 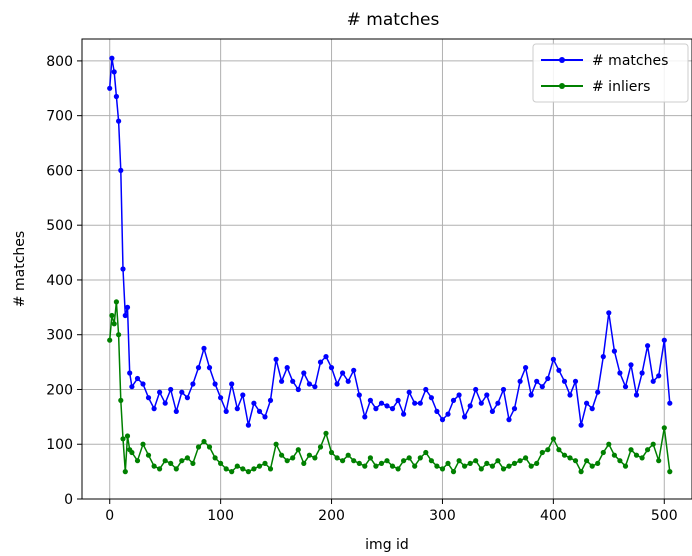 What do you see at coordinates (59, 281) in the screenshot?
I see `y-tick-label: 400` at bounding box center [59, 281].